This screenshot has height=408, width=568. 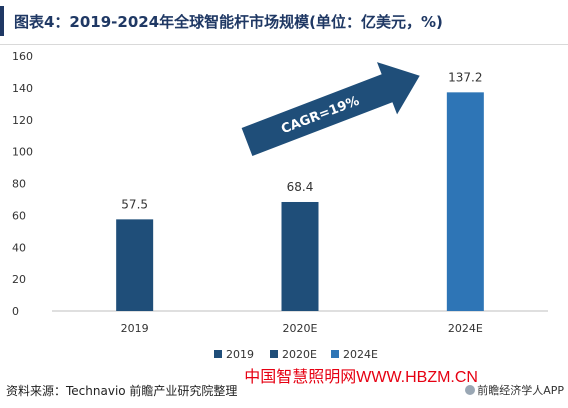 What do you see at coordinates (300, 187) in the screenshot?
I see `data-label-2020E: 68.4` at bounding box center [300, 187].